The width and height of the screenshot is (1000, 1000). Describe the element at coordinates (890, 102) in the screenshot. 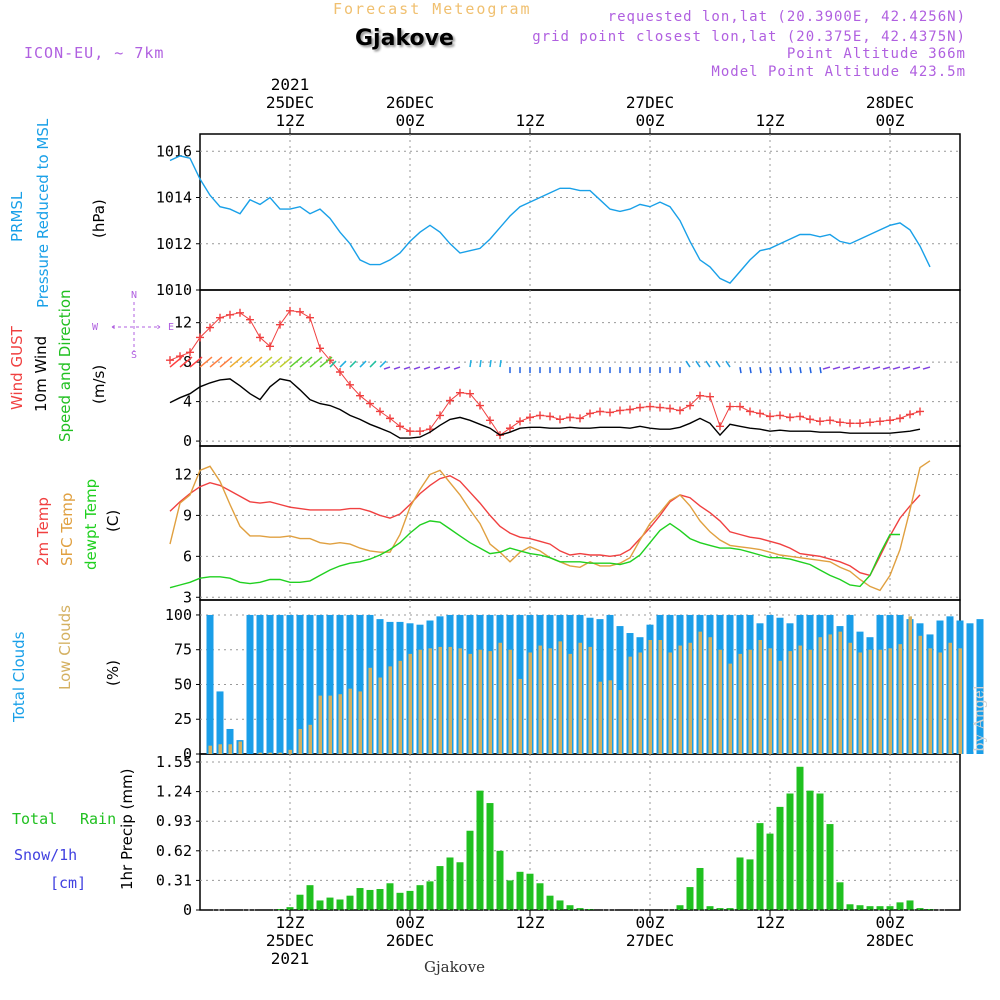

I see `x-tick-label-top: 28DEC` at that location.